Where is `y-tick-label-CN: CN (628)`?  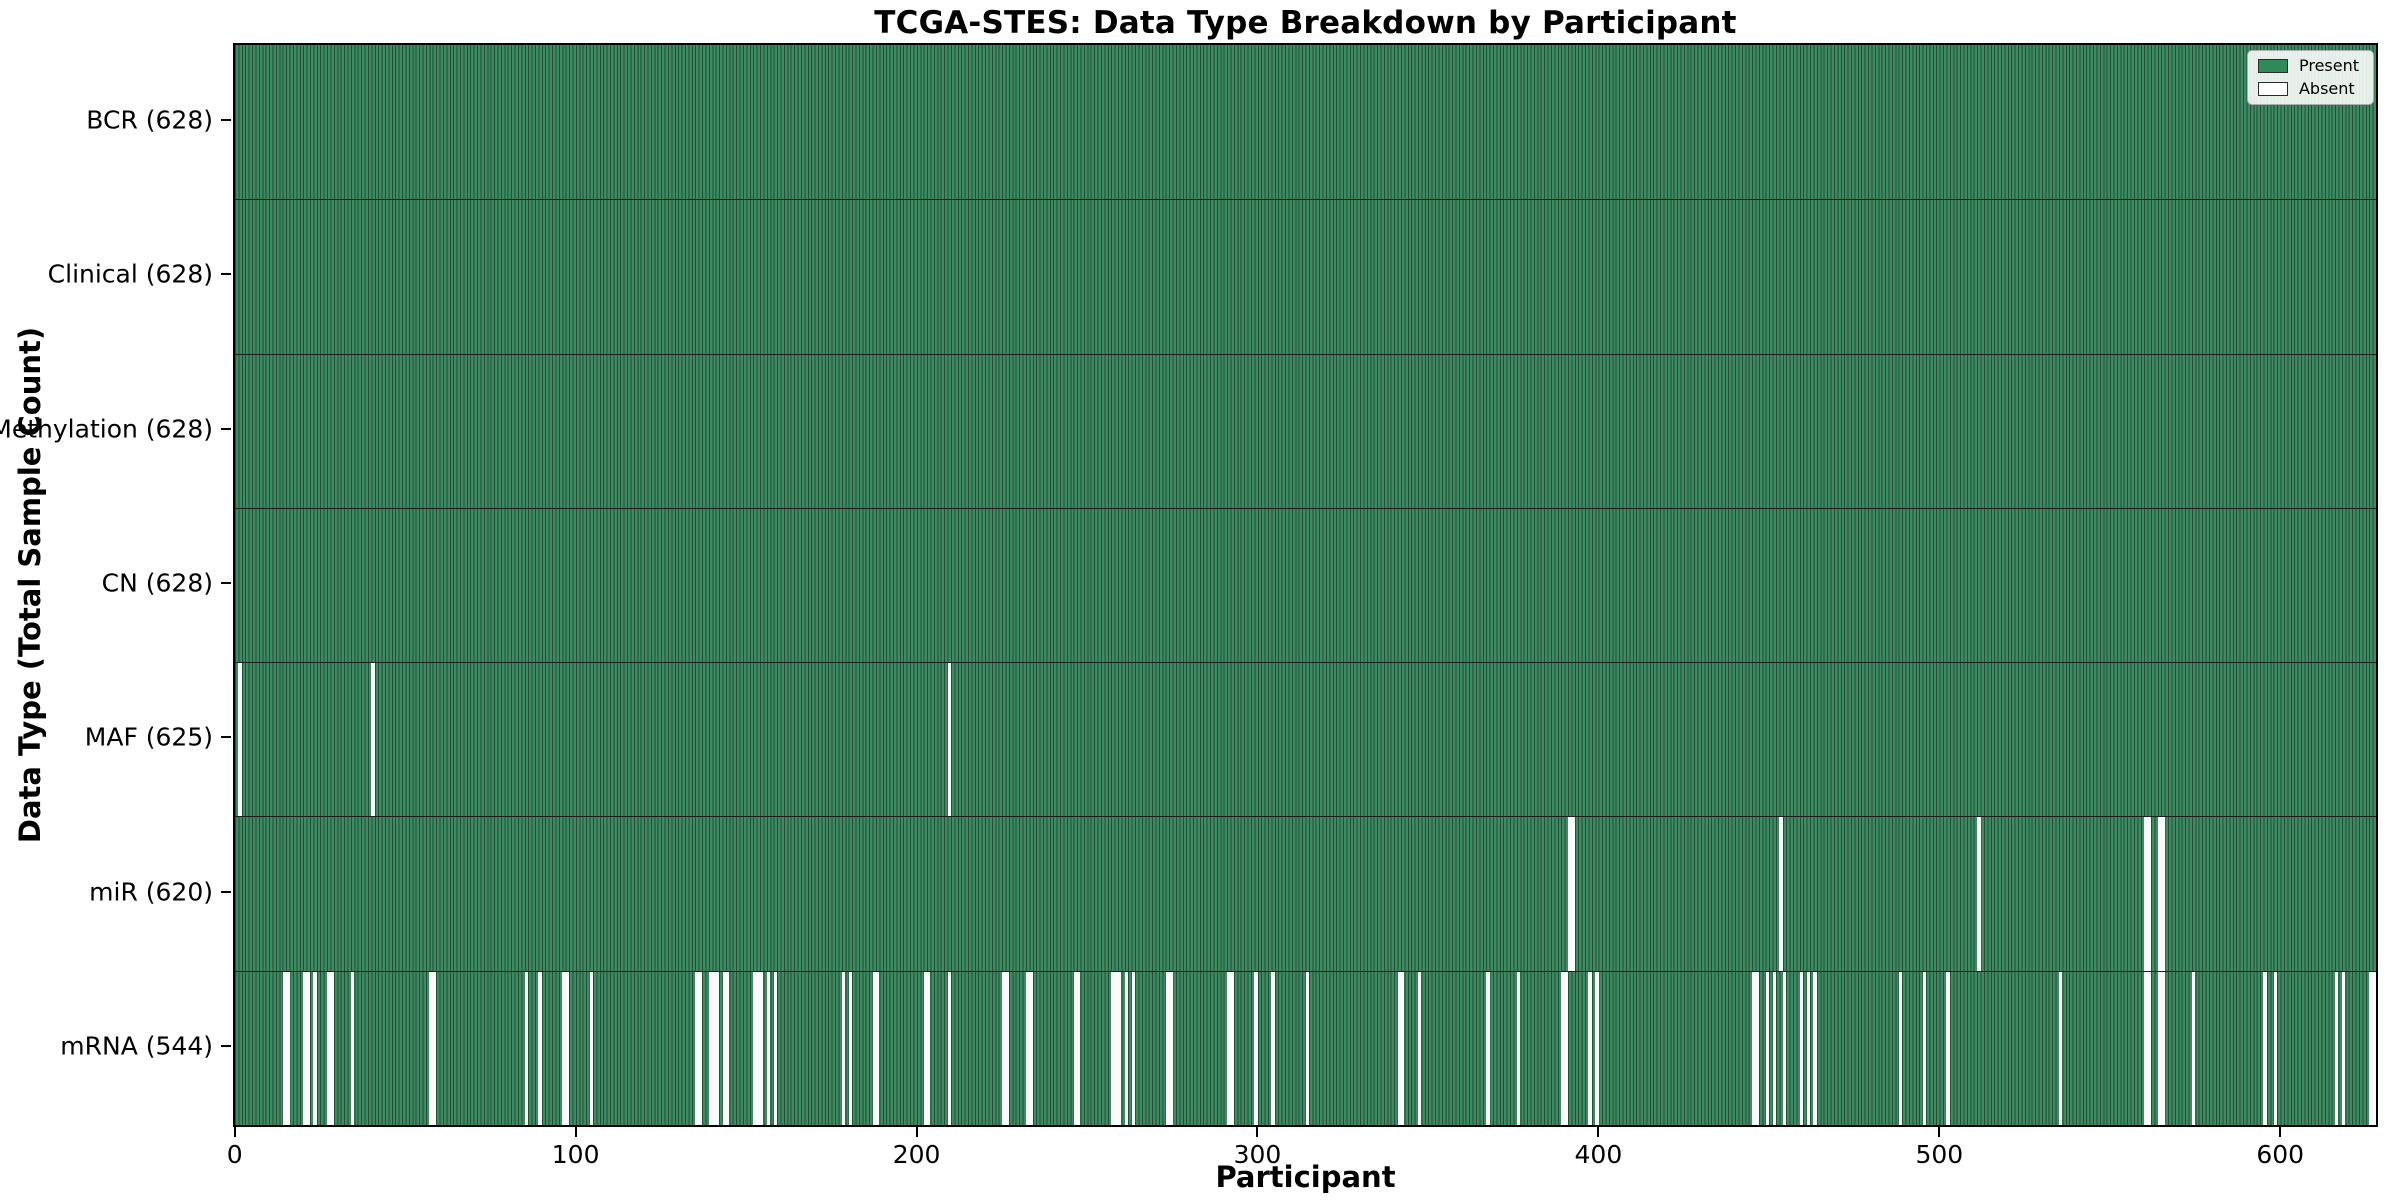
y-tick-label-CN: CN (628) is located at coordinates (157, 583).